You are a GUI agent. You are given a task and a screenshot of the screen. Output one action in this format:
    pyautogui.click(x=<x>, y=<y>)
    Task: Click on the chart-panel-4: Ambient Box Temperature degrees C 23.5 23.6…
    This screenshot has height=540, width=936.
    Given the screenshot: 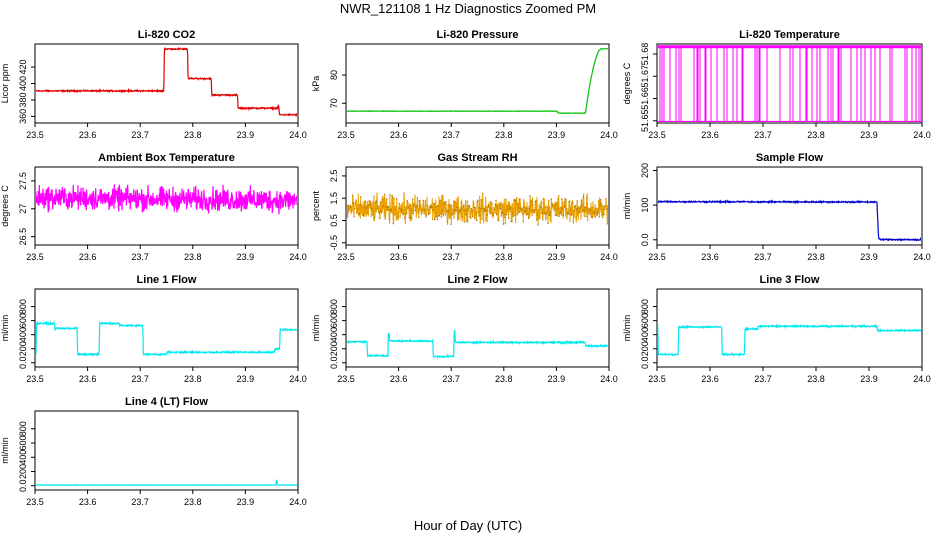 What is the action you would take?
    pyautogui.click(x=153, y=207)
    